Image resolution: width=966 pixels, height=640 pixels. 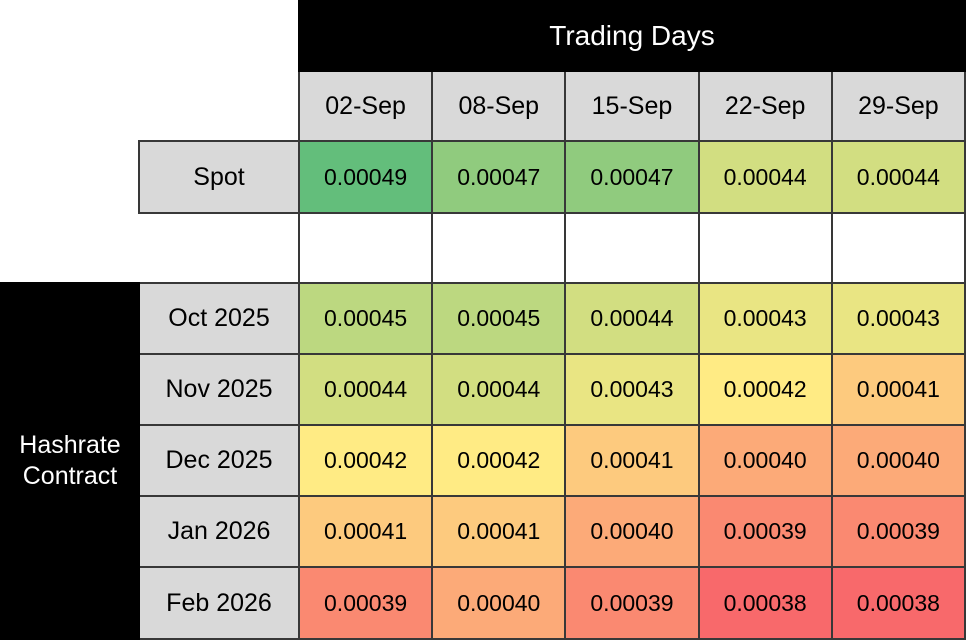 What do you see at coordinates (632, 177) in the screenshot?
I see `heatmap-cell-spot-15sep: 0.00047` at bounding box center [632, 177].